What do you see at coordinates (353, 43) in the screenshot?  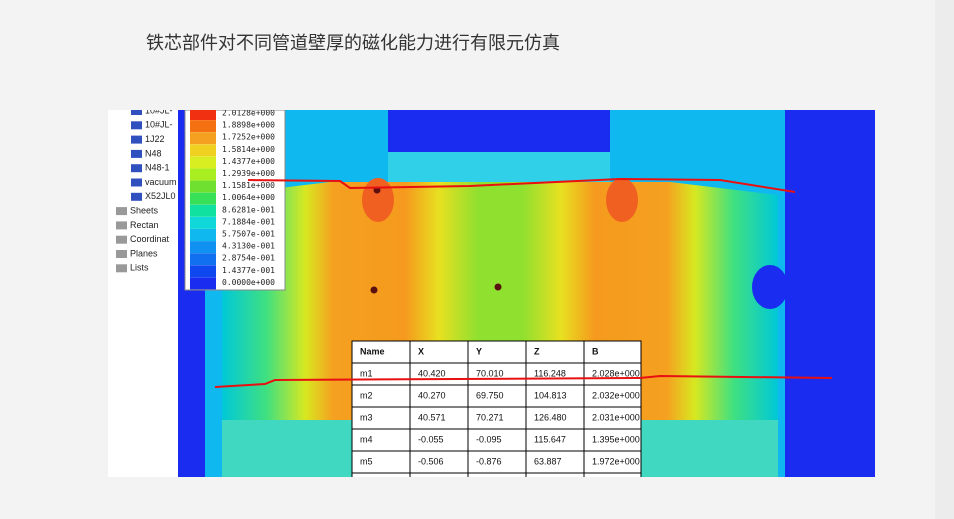 I see `title: 铁芯部件对不同管道壁厚的磁化能力进行有限元仿真` at bounding box center [353, 43].